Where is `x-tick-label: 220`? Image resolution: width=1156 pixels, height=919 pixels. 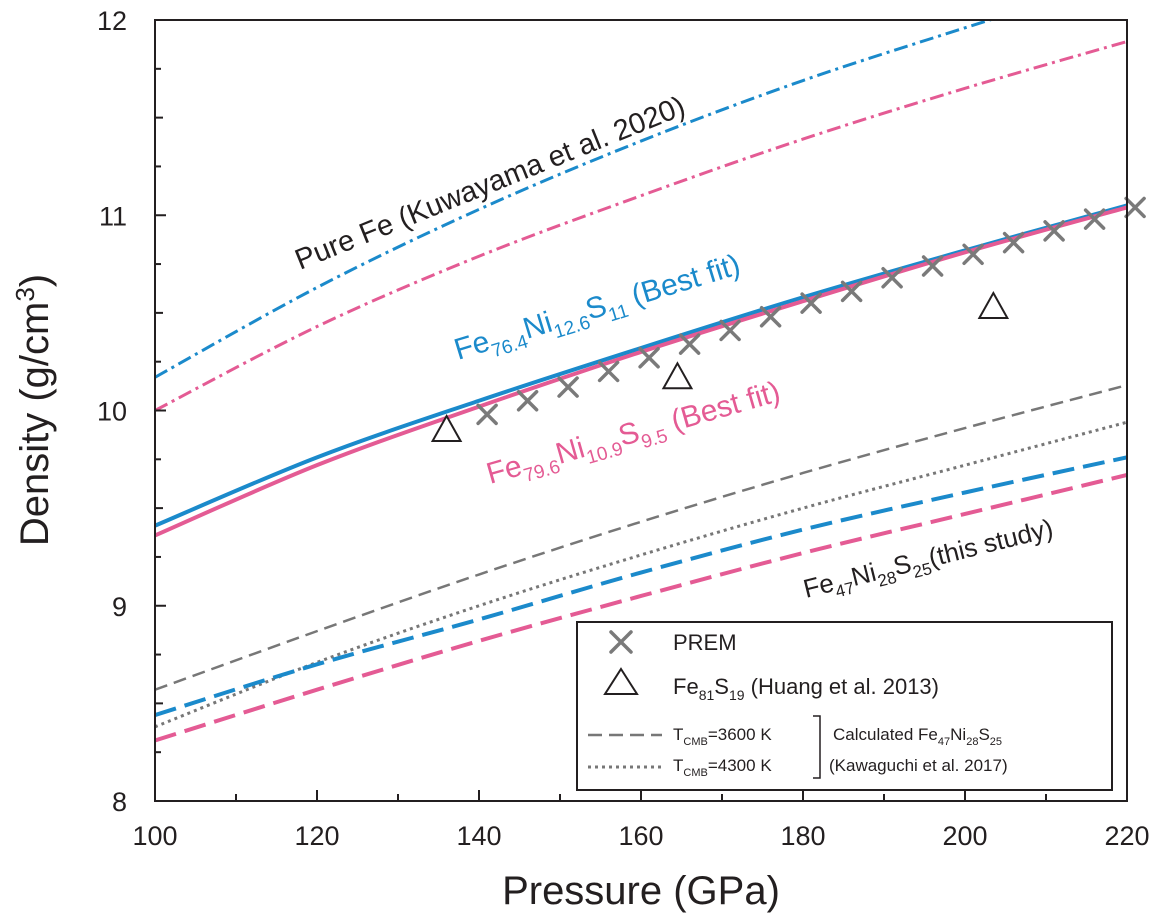 x-tick-label: 220 is located at coordinates (1126, 836).